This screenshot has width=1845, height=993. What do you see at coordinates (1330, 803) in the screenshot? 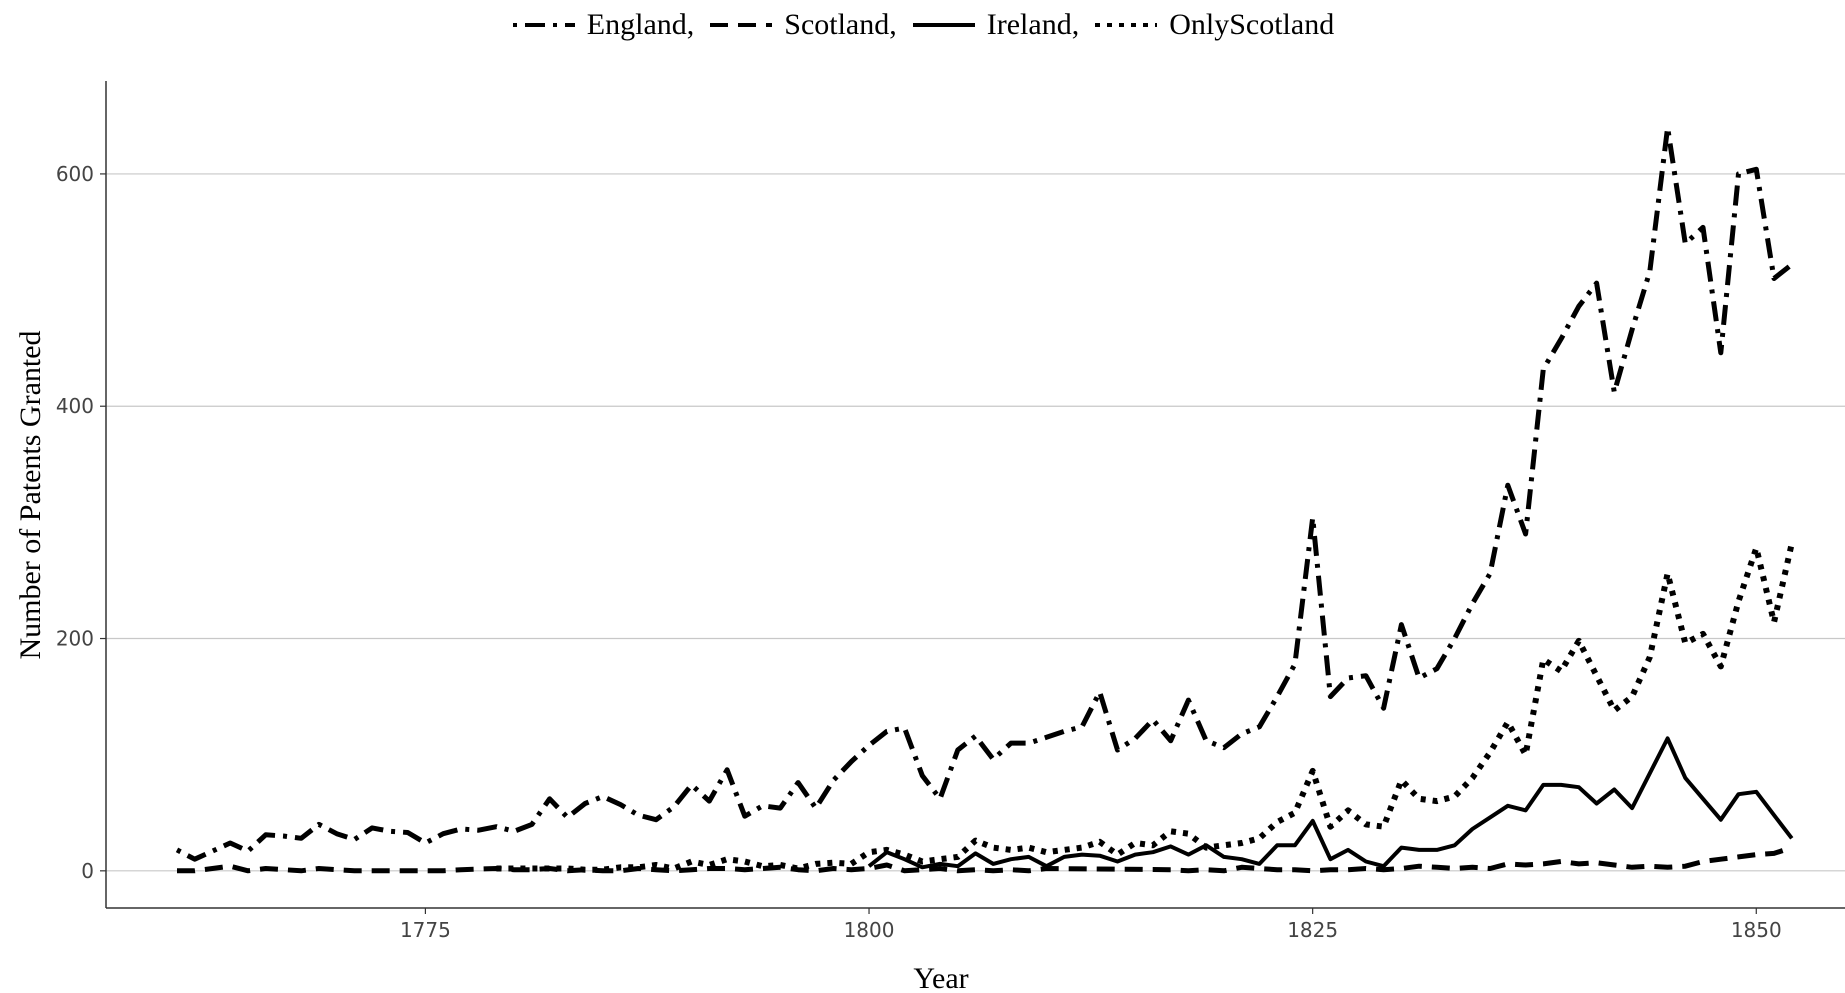
I see `series-line-ireland` at bounding box center [1330, 803].